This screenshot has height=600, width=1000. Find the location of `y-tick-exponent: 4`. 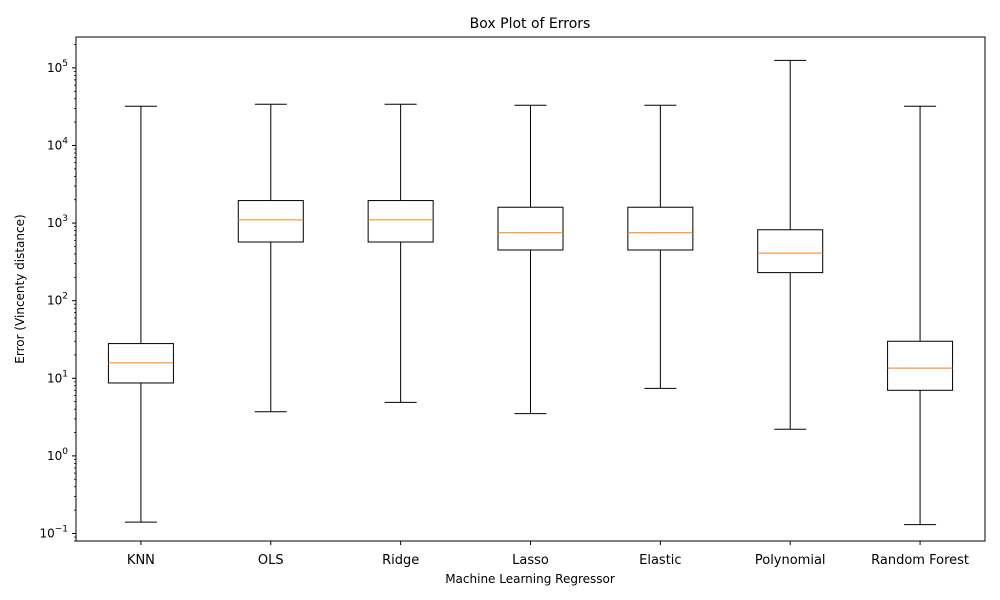

y-tick-exponent: 4 is located at coordinates (65, 141).